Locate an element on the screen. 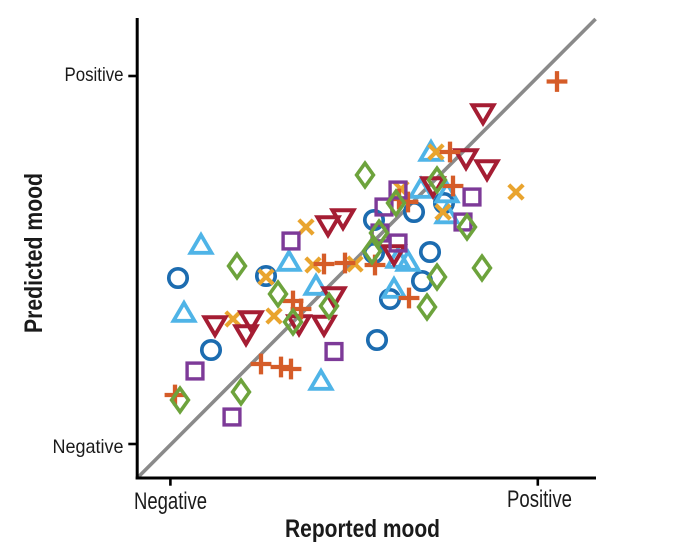  svg-text: Reported mood is located at coordinates (362, 529).